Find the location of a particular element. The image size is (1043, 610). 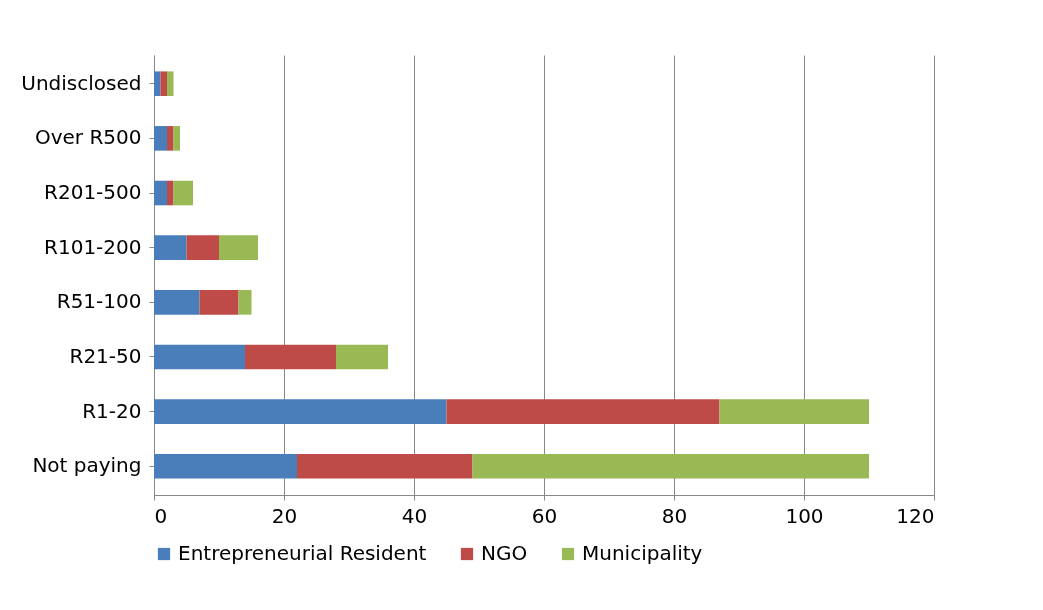

y-tick-label: R21-50 is located at coordinates (105, 355).